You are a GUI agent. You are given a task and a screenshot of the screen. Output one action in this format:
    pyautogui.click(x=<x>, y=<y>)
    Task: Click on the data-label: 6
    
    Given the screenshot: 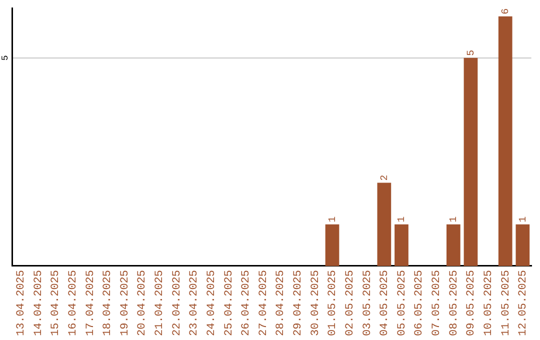 What is the action you would take?
    pyautogui.click(x=506, y=11)
    